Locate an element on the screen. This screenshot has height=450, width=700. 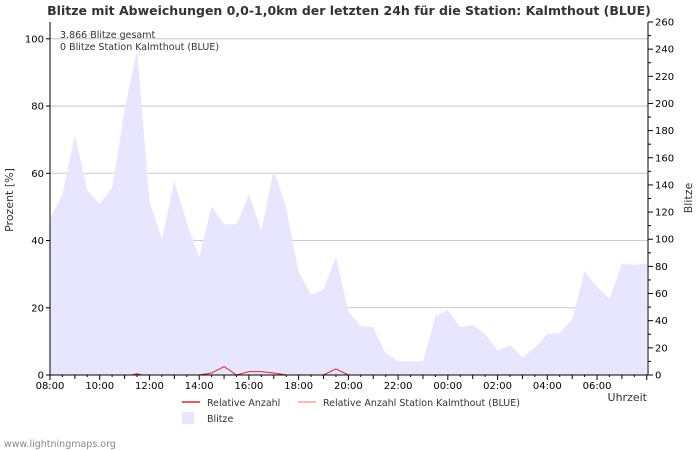
left-tick-label: 20 is located at coordinates (37, 308).